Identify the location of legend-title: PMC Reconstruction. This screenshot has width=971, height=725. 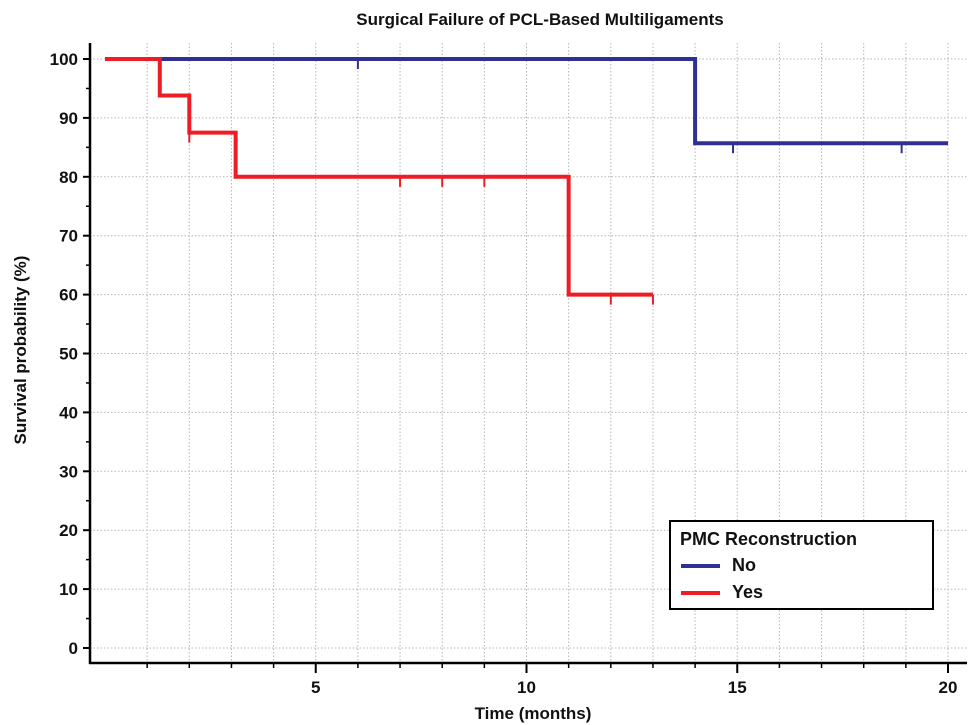
(768, 539).